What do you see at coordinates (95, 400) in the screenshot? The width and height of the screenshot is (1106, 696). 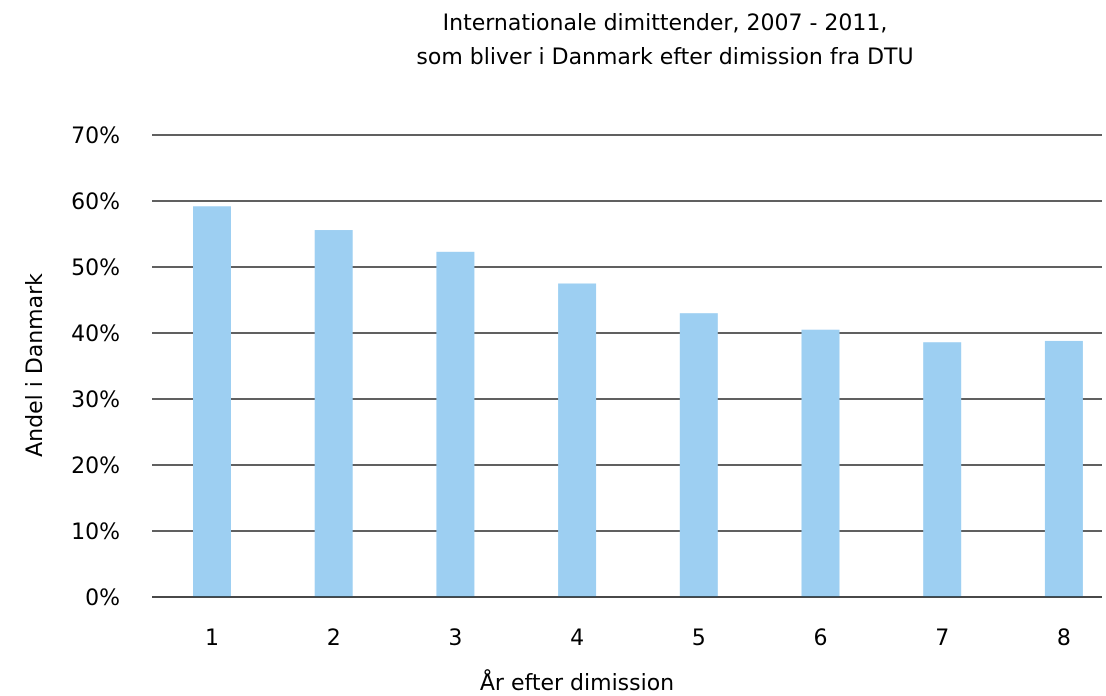 I see `y-tick-label: 30%` at bounding box center [95, 400].